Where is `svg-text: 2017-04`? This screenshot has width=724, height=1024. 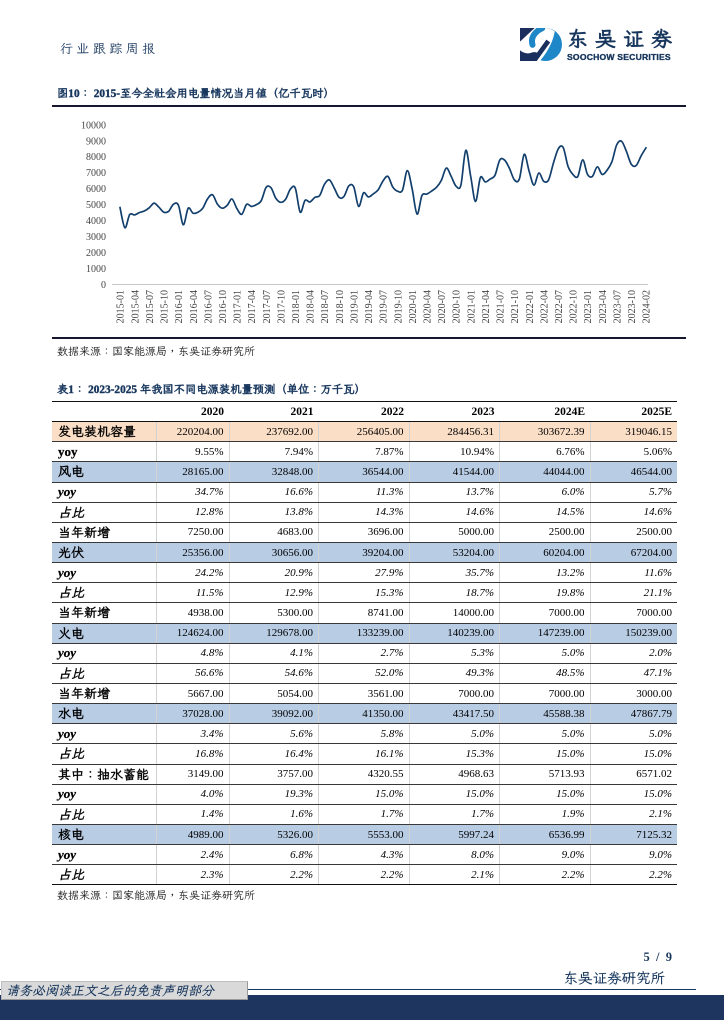
svg-text: 2017-04 is located at coordinates (252, 306).